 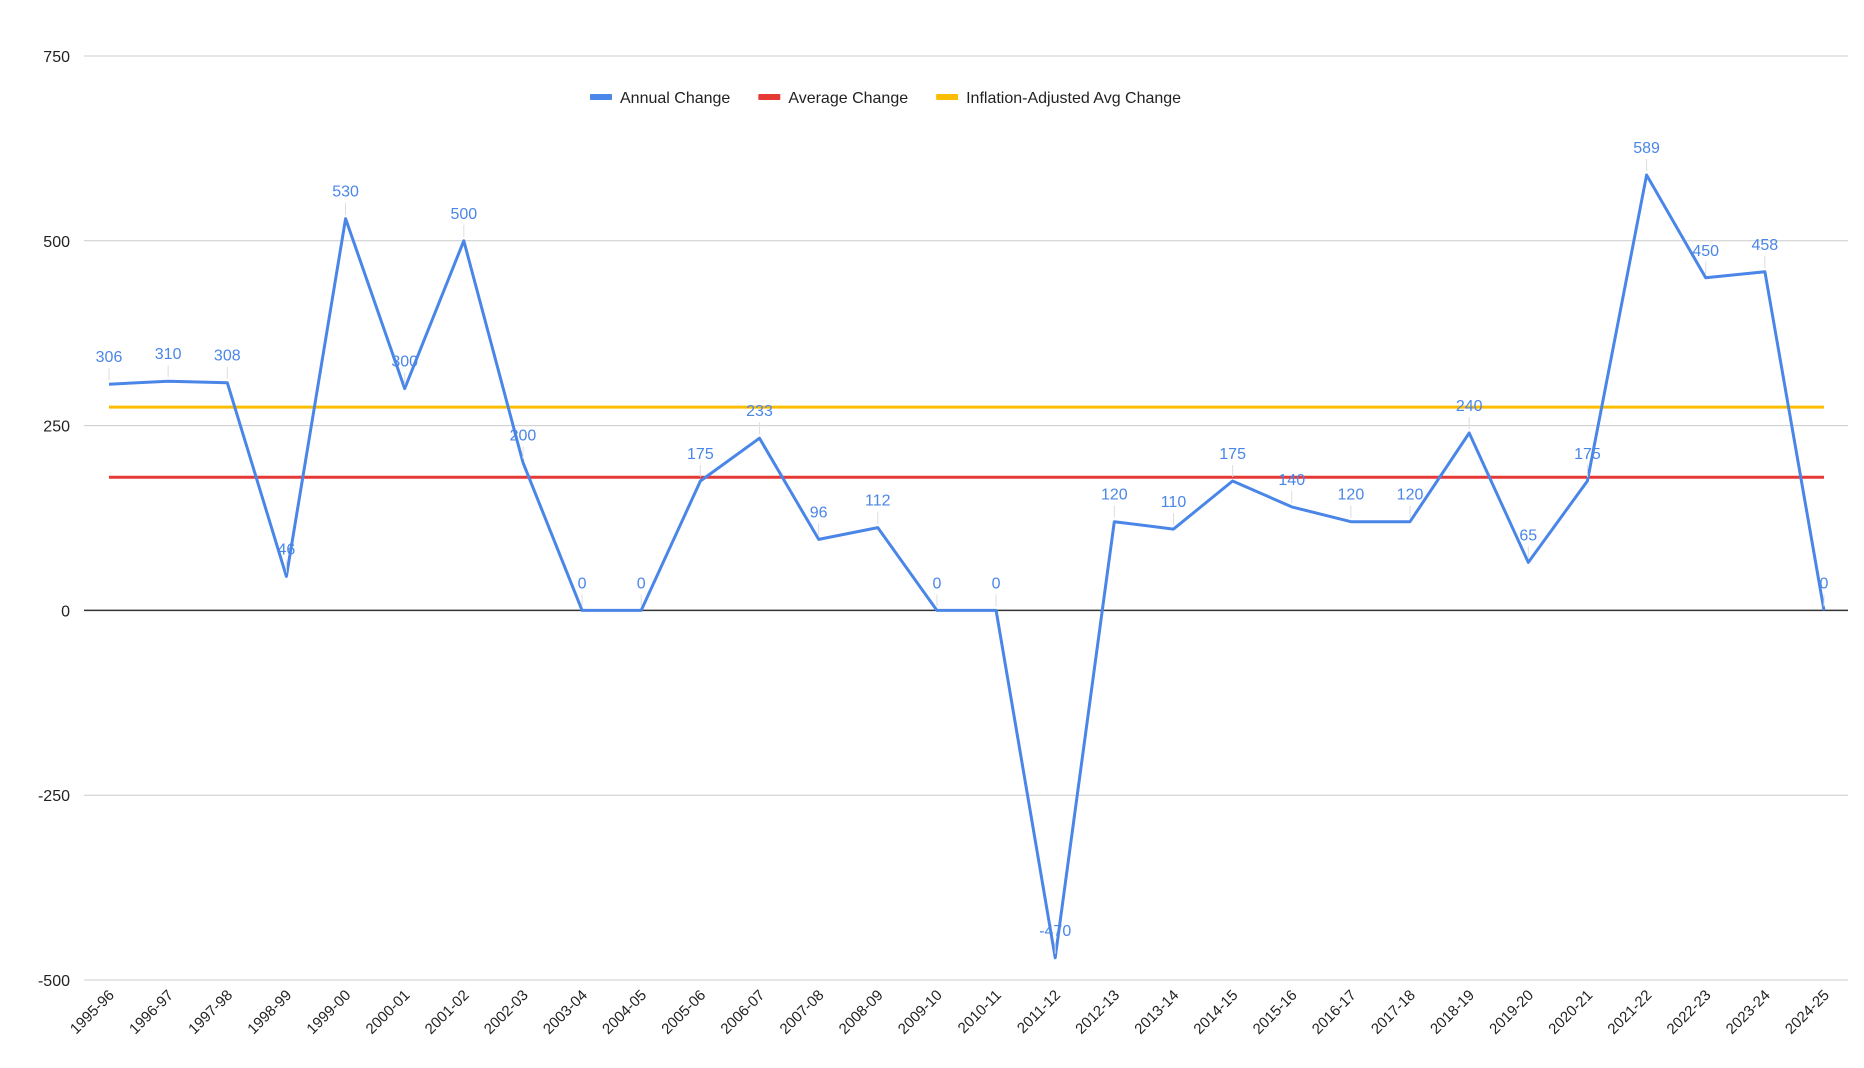 What do you see at coordinates (54, 981) in the screenshot?
I see `y-tick-label: -500` at bounding box center [54, 981].